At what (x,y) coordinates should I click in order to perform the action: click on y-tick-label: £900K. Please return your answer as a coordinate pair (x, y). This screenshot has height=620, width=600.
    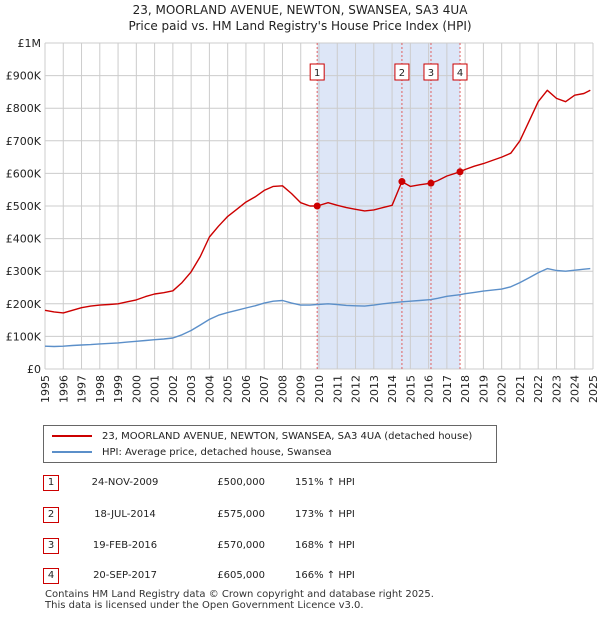
    Looking at the image, I should click on (24, 76).